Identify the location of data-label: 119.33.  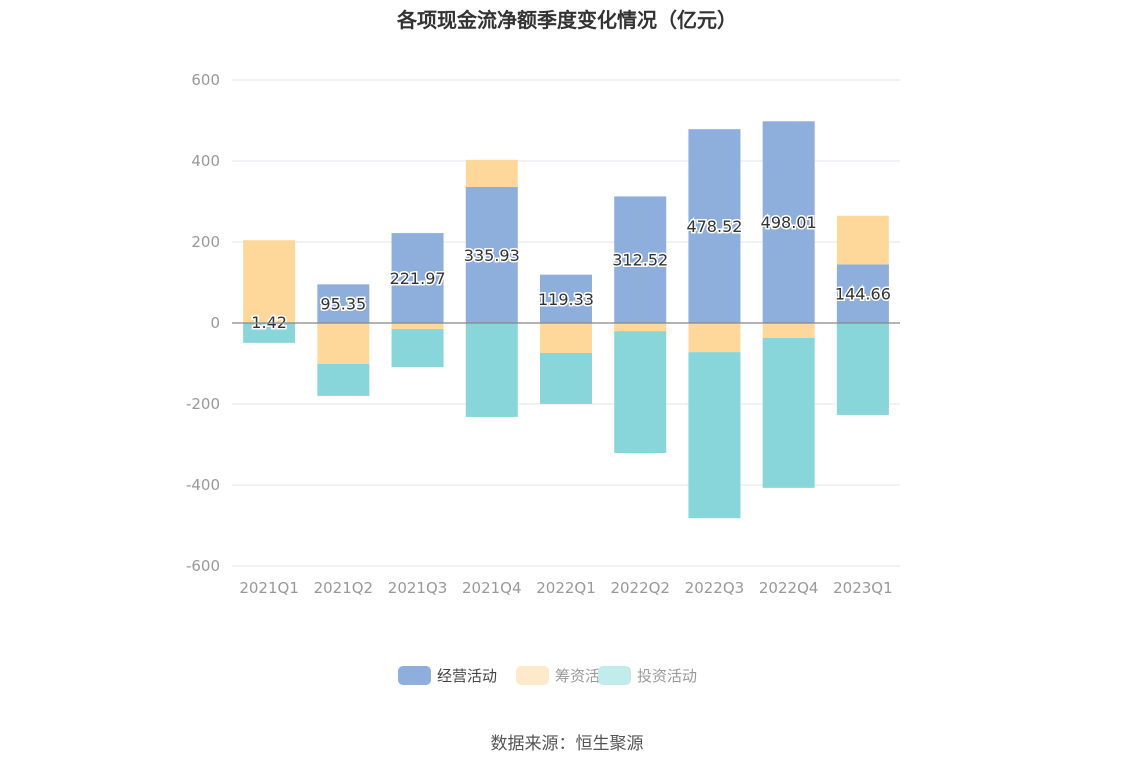
(566, 299).